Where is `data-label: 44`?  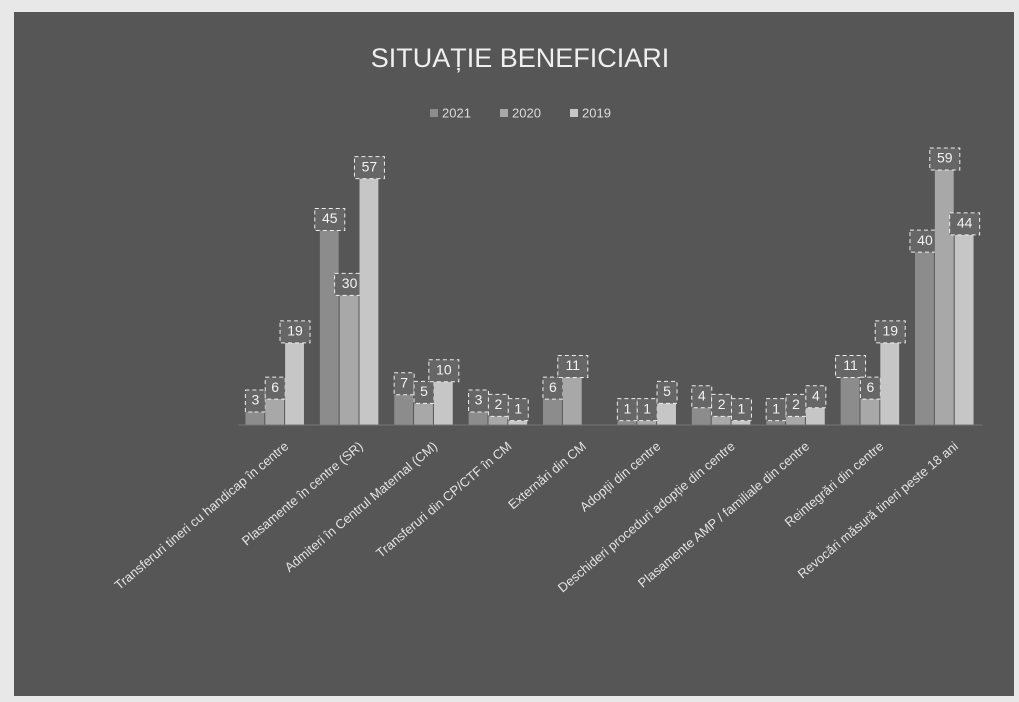
data-label: 44 is located at coordinates (965, 223).